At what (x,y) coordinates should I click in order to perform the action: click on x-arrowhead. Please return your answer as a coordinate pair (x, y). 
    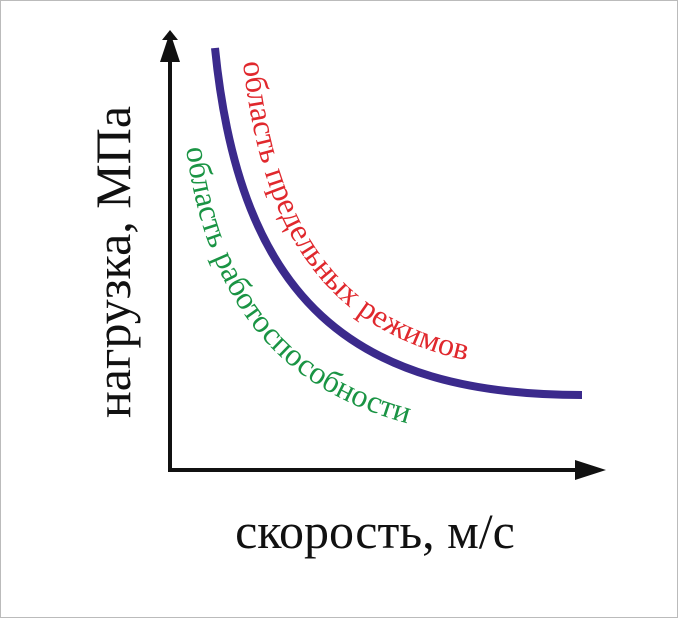
    Looking at the image, I should click on (590, 470).